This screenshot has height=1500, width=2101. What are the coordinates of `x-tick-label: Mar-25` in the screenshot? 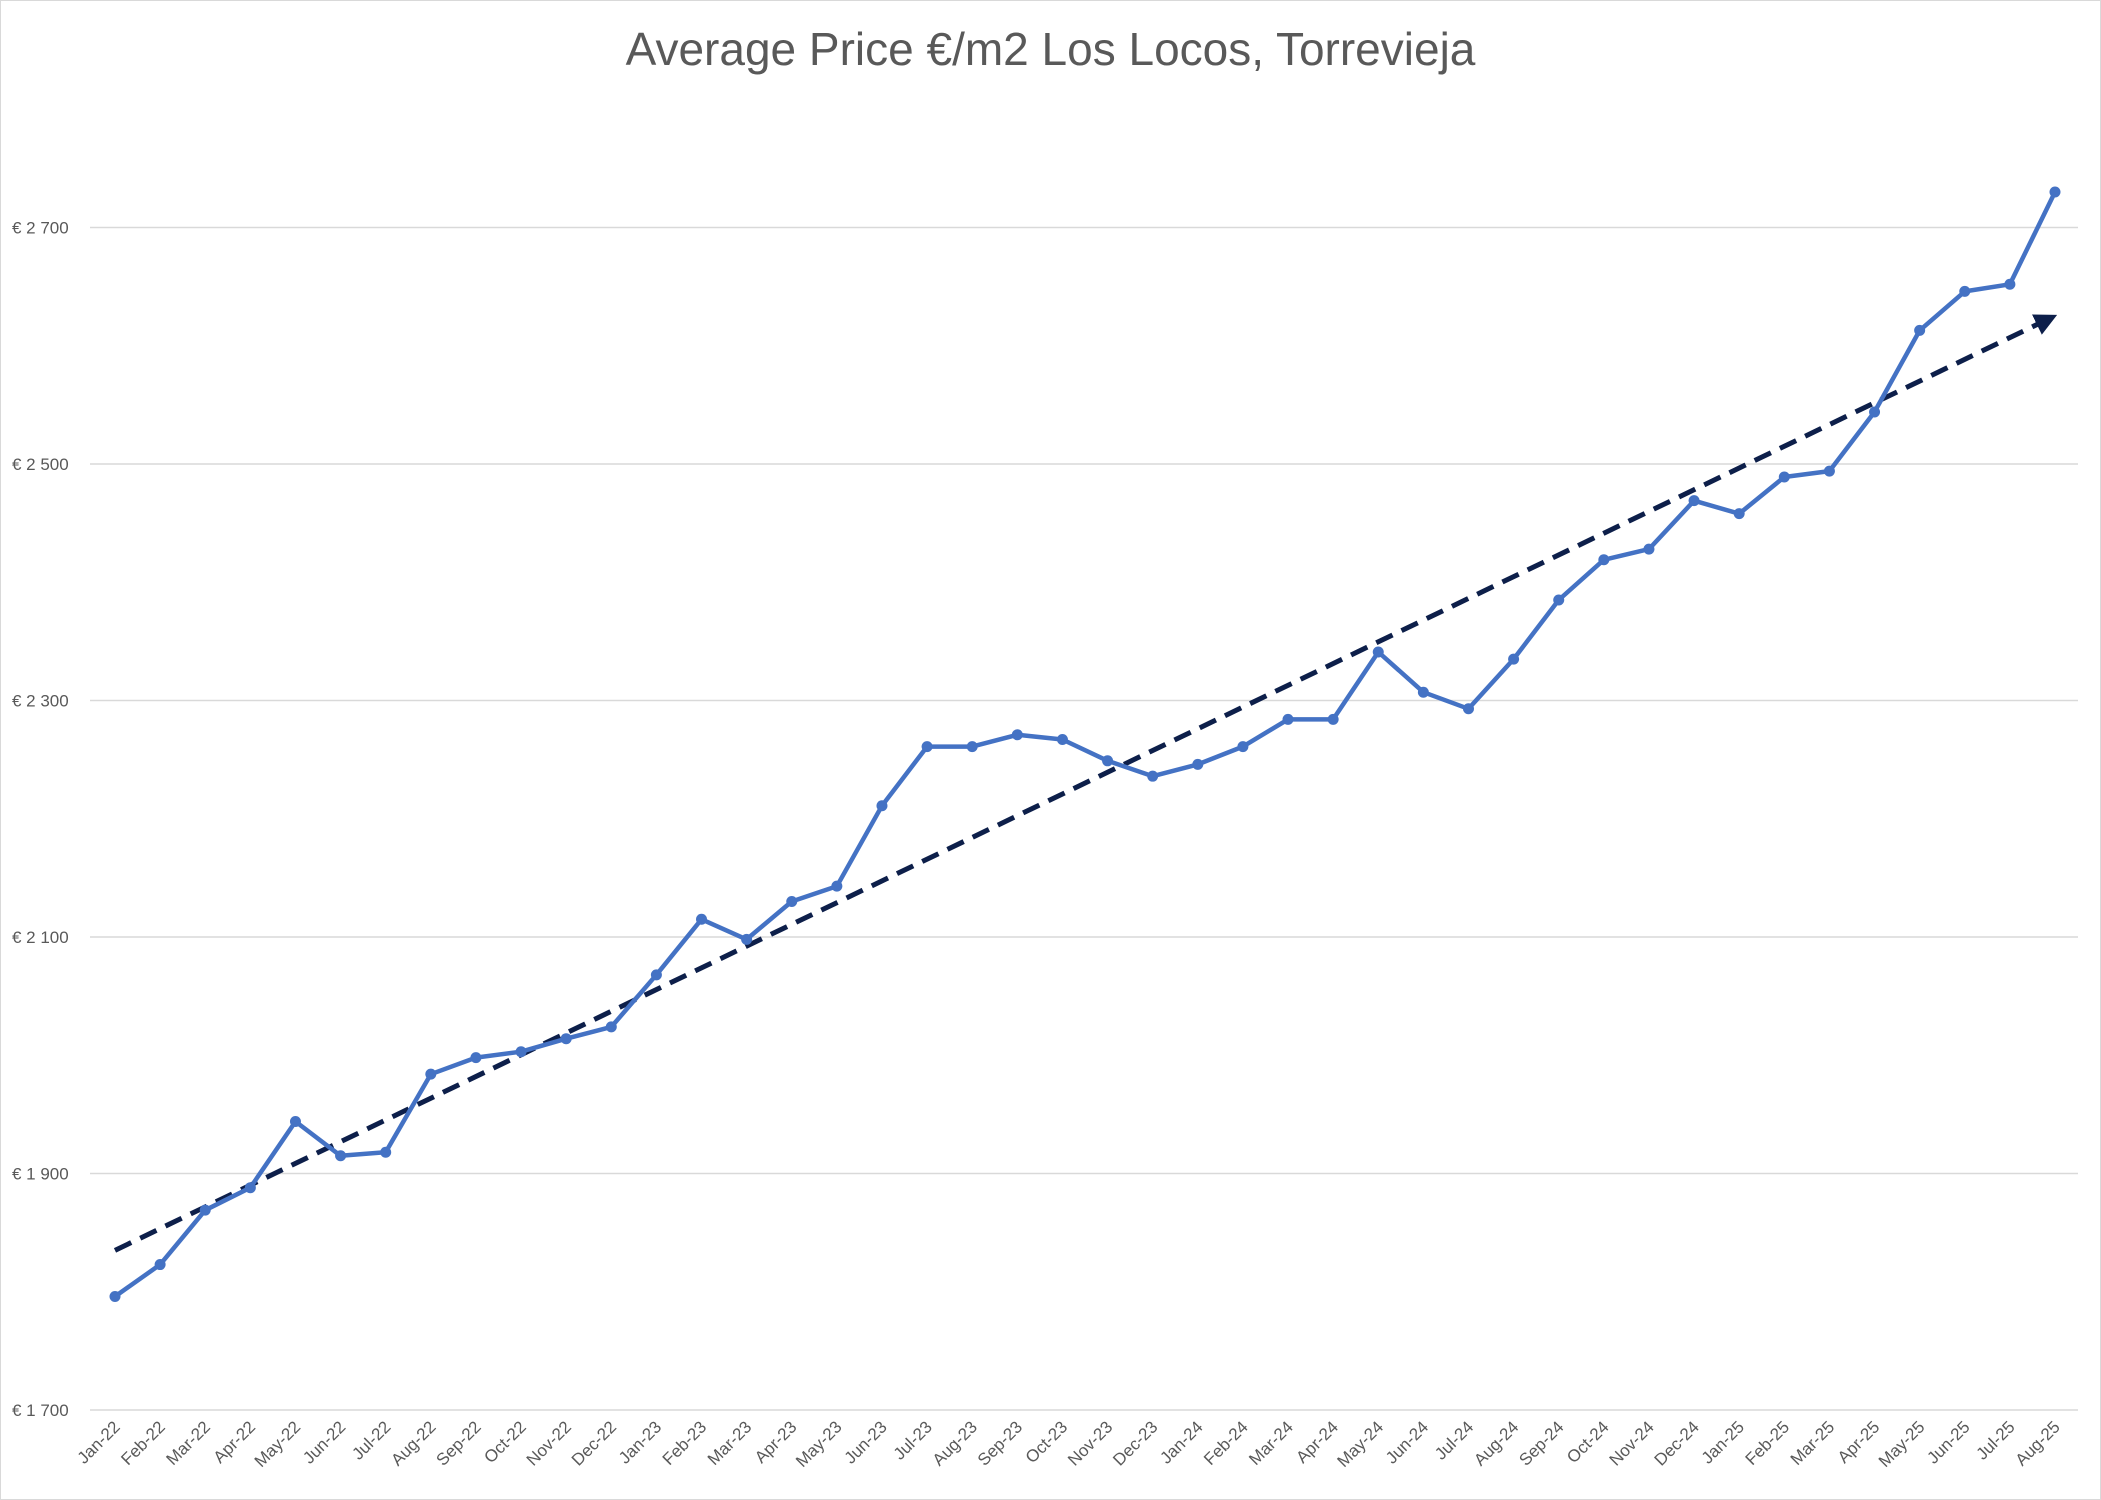 It's located at (1813, 1443).